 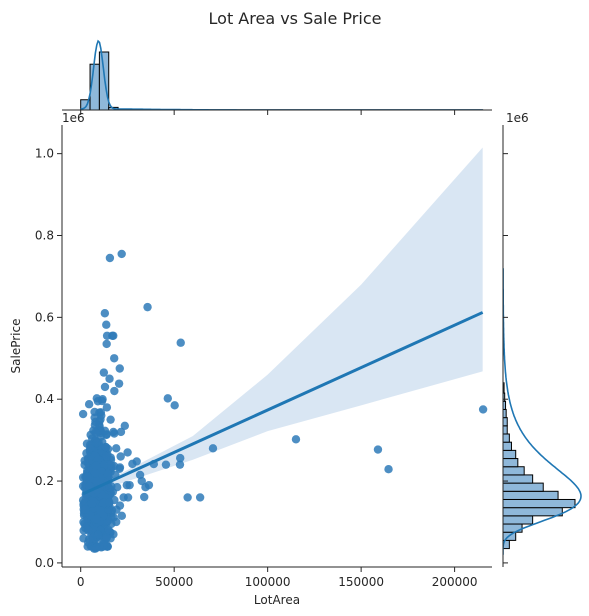 I want to click on x-tick-label: 200000, so click(x=455, y=582).